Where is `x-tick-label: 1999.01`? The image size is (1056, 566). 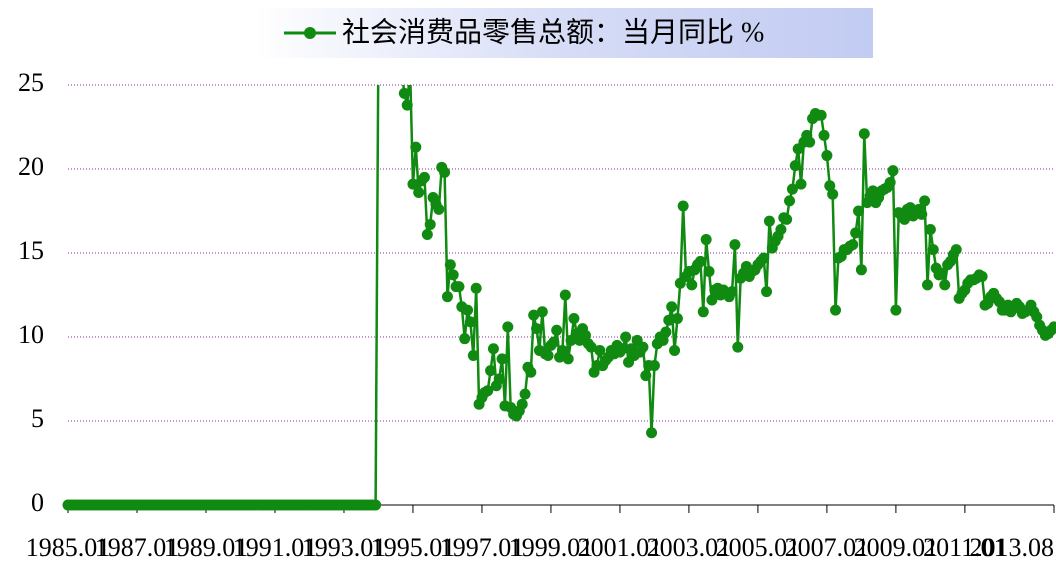 x-tick-label: 1999.01 is located at coordinates (551, 547).